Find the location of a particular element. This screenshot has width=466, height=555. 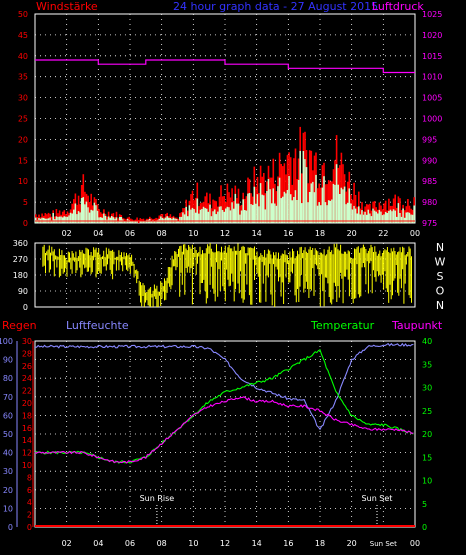

temperature-y-tick-label: 25 is located at coordinates (427, 411).